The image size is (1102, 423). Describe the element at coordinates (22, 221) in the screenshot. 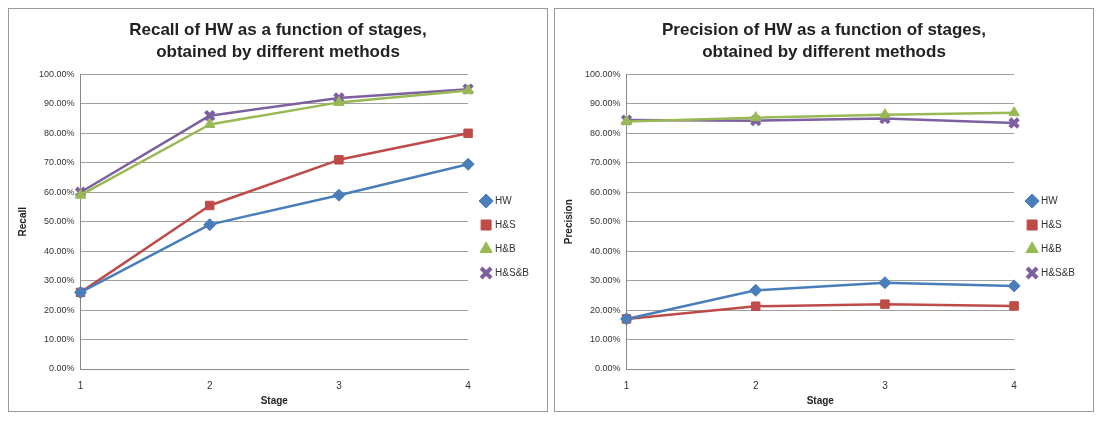

I see `y-axis-title: Recall` at that location.